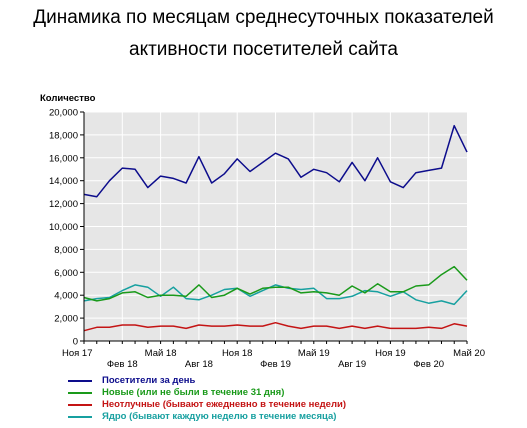 The height and width of the screenshot is (428, 527). What do you see at coordinates (352, 364) in the screenshot?
I see `x-tick-label: Авг 19` at bounding box center [352, 364].